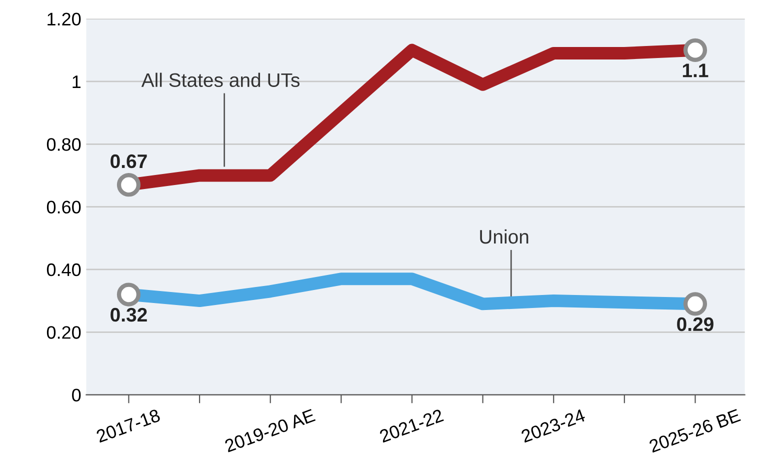 This screenshot has height=470, width=784. I want to click on text: Union, so click(504, 236).